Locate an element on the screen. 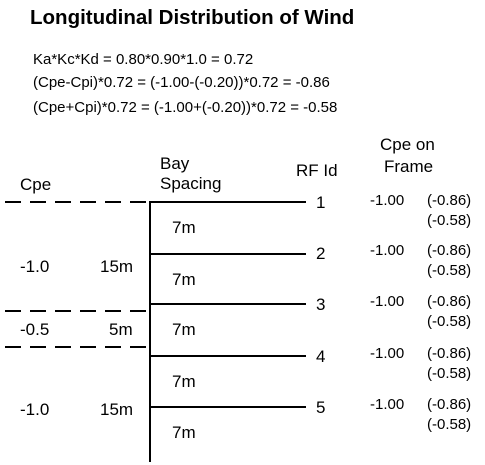  frame-3-id: 3 is located at coordinates (321, 304).